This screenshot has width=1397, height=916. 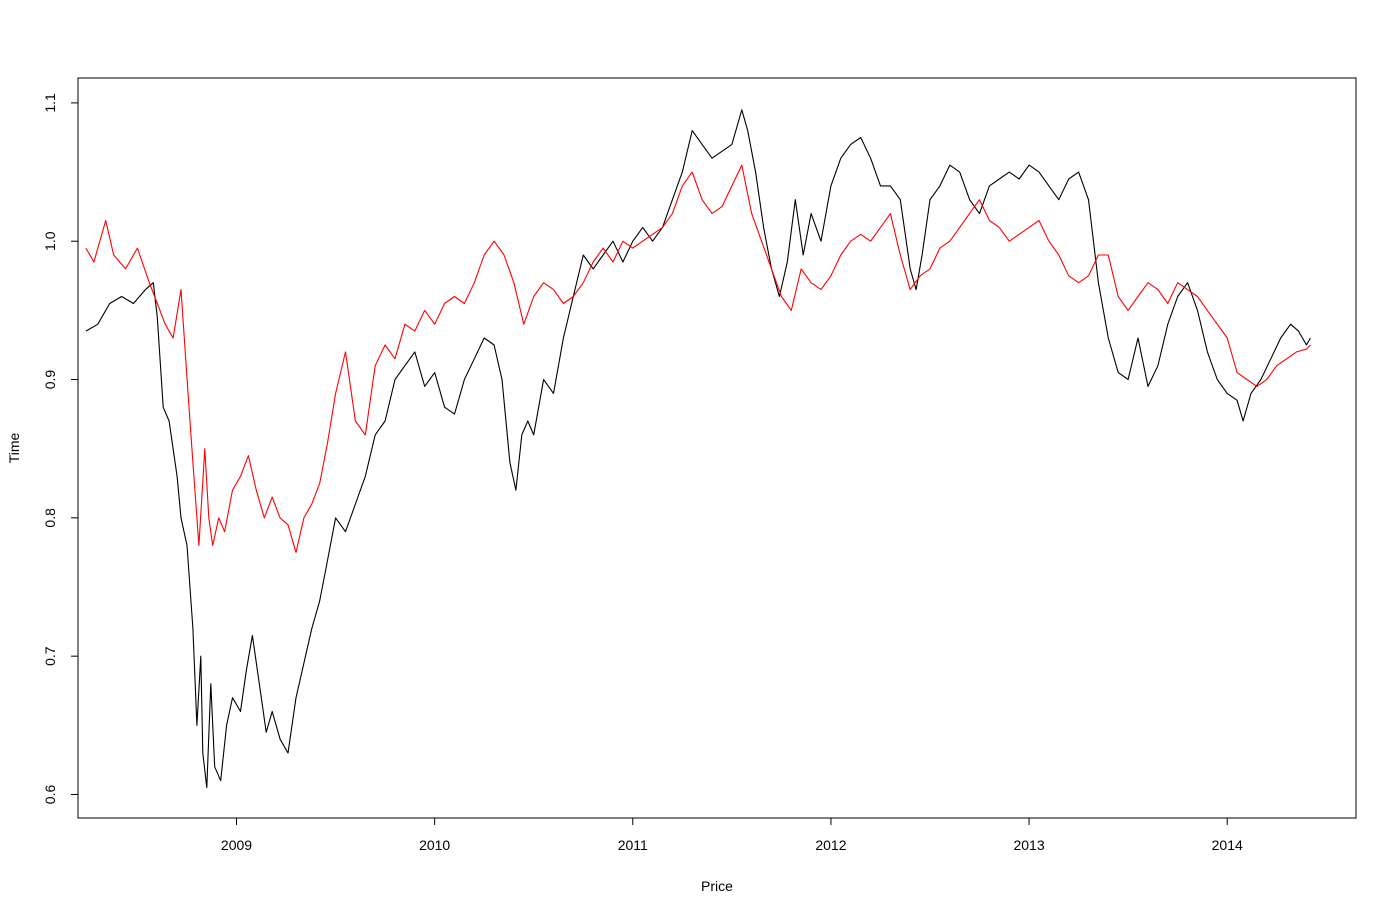 What do you see at coordinates (50, 656) in the screenshot?
I see `y-tick-label: 0.7` at bounding box center [50, 656].